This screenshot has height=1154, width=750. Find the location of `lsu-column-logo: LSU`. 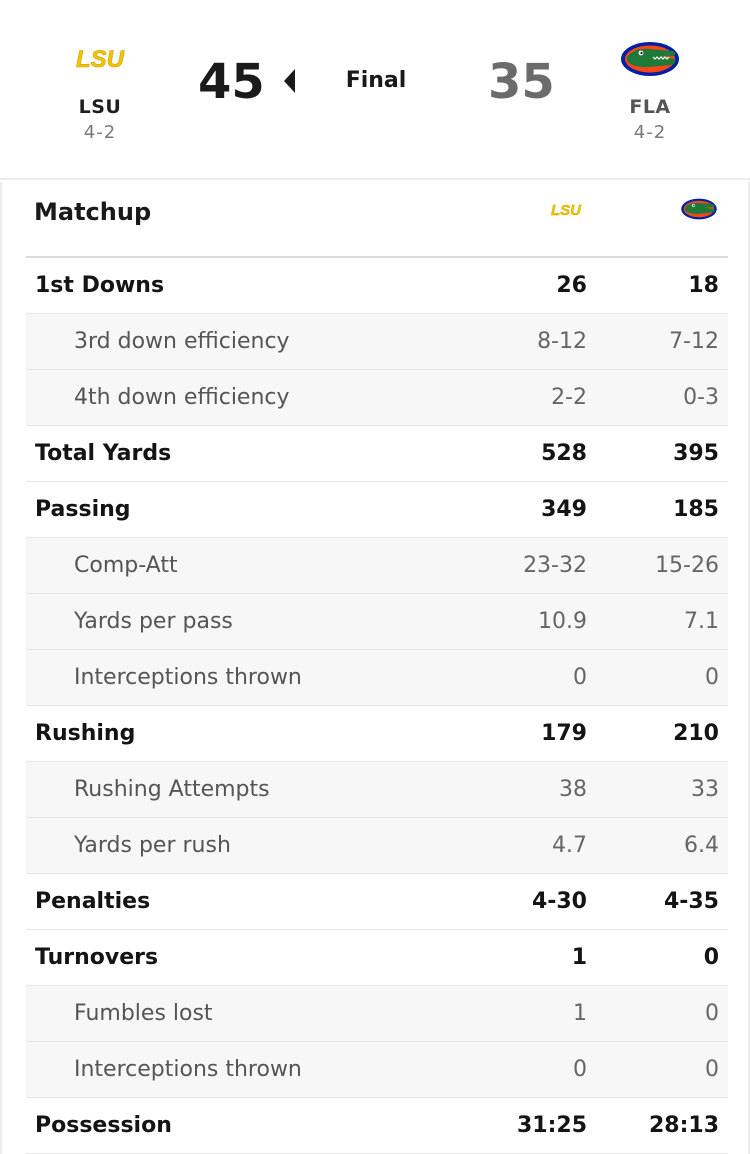

lsu-column-logo: LSU is located at coordinates (566, 212).